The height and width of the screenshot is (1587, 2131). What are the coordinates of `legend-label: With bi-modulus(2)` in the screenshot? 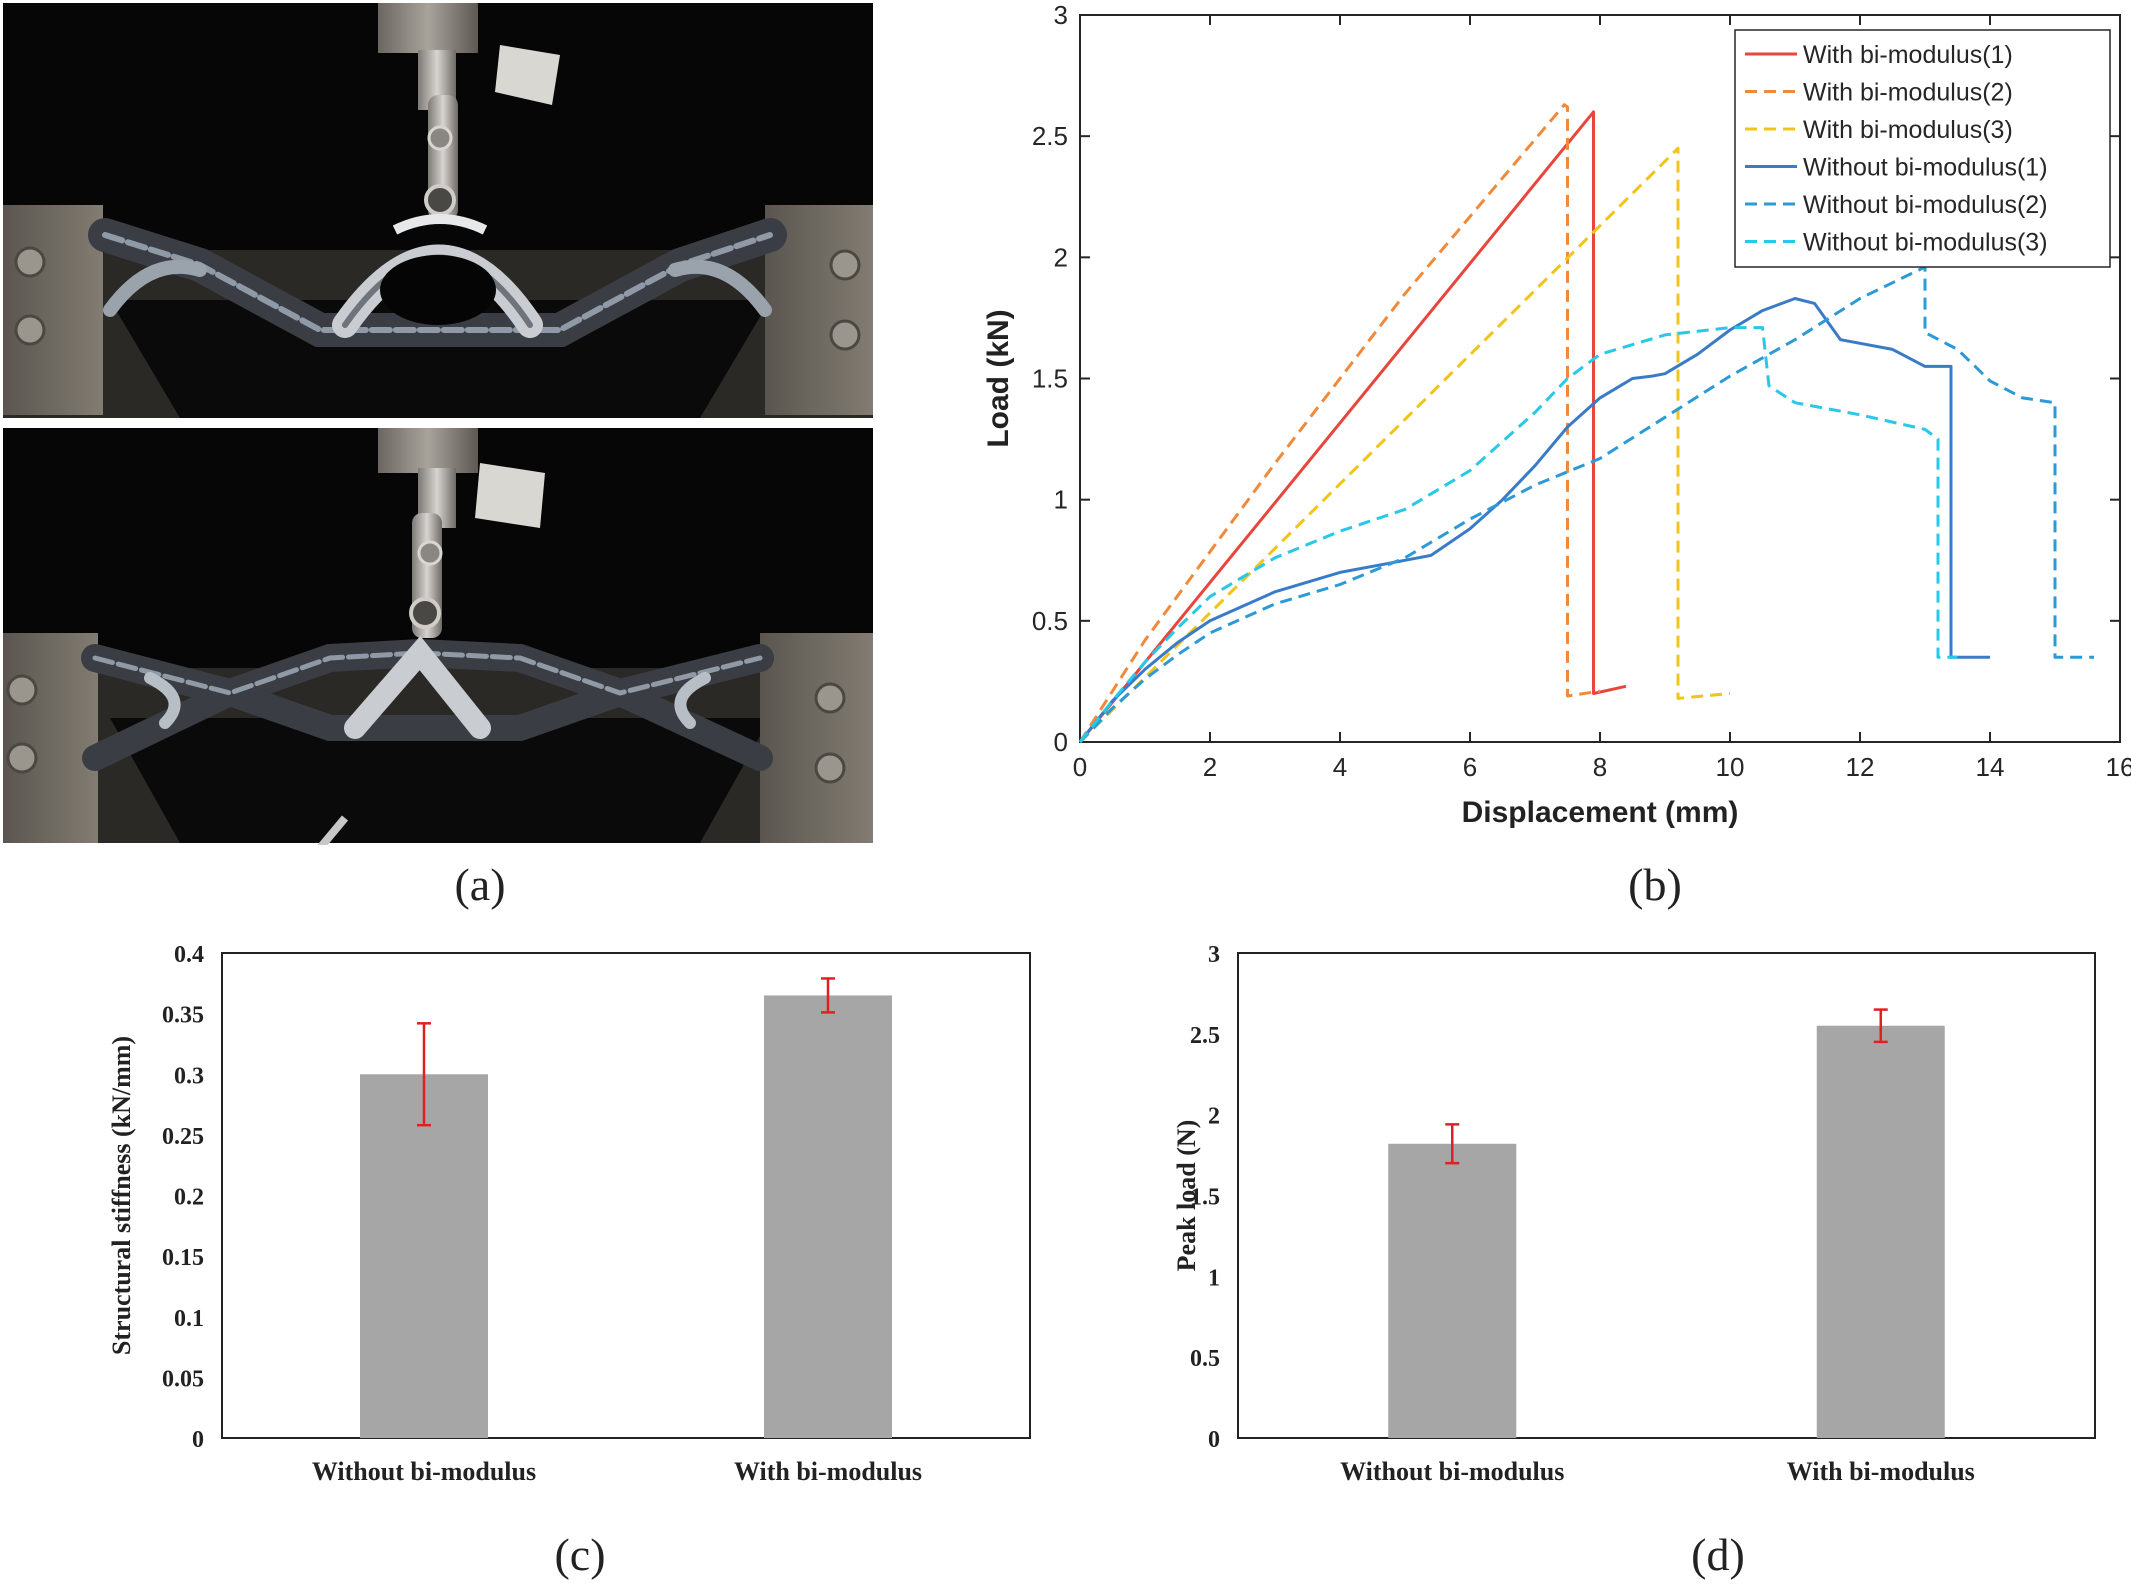 It's located at (1908, 93).